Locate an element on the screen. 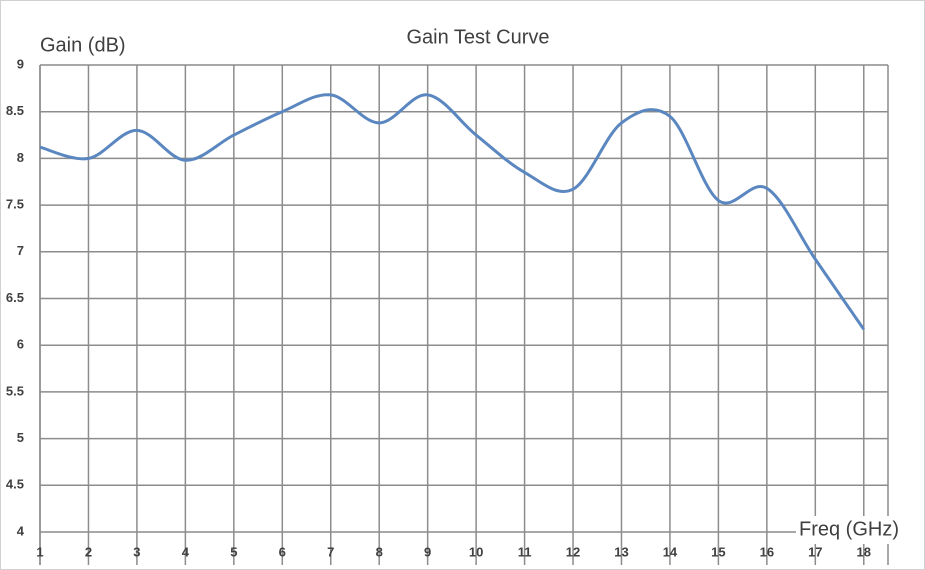 The image size is (925, 570). x-tick-label: 2 is located at coordinates (88, 551).